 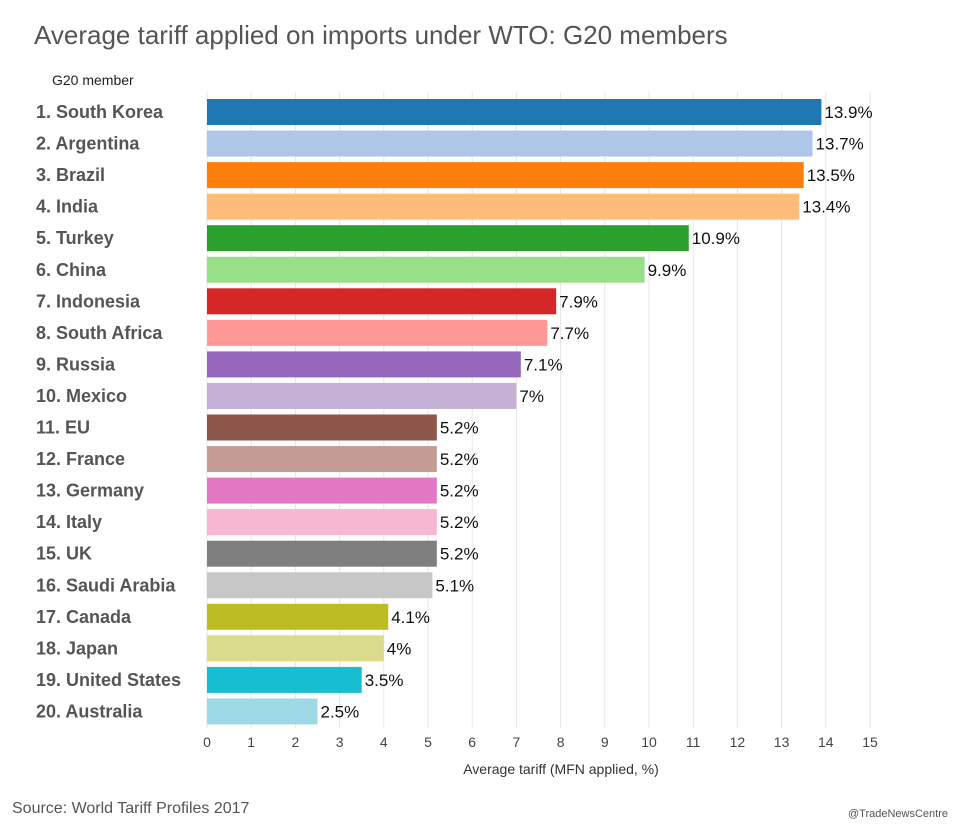 I want to click on category-label: 18. Japan, so click(x=77, y=648).